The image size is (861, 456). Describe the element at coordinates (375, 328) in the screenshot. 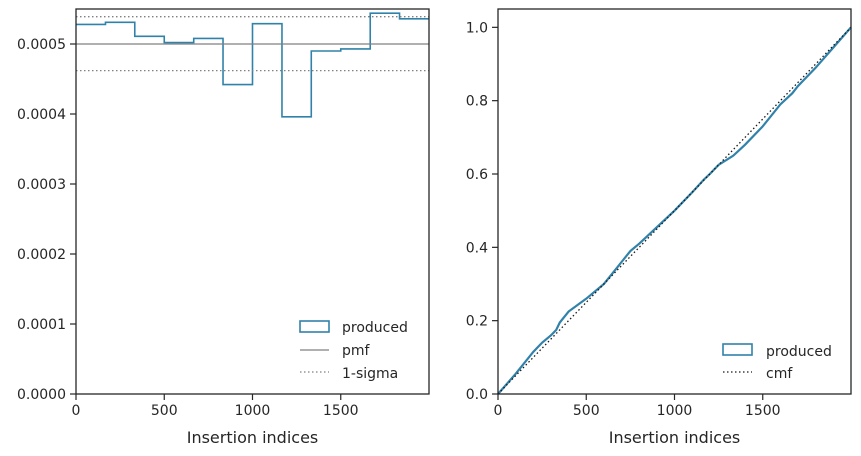

I see `legend-produced-label: produced` at that location.